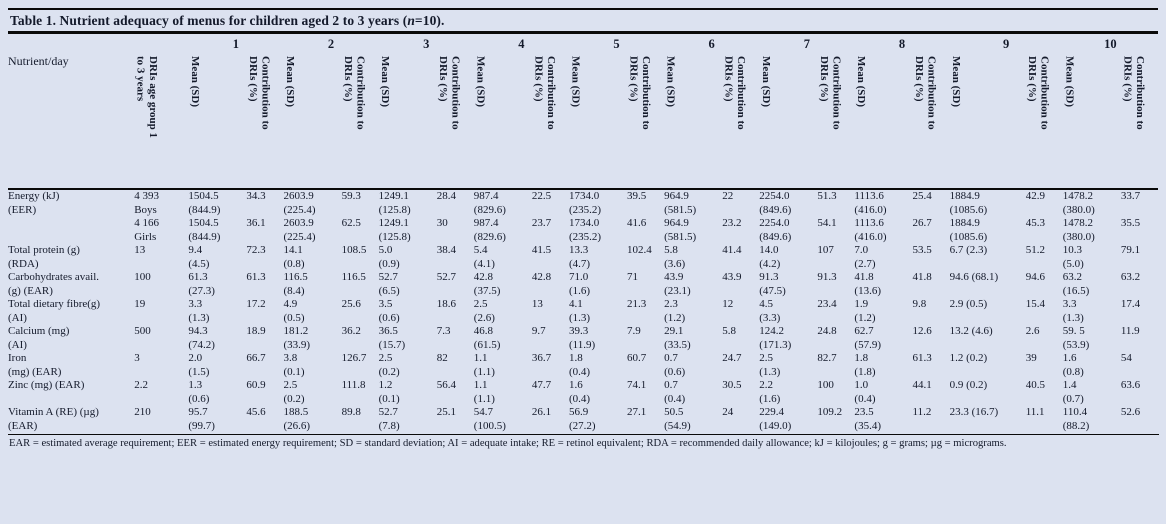 The height and width of the screenshot is (524, 1166). What do you see at coordinates (579, 311) in the screenshot?
I see `mean-sd-cell: 4.1 (1.3)` at bounding box center [579, 311].